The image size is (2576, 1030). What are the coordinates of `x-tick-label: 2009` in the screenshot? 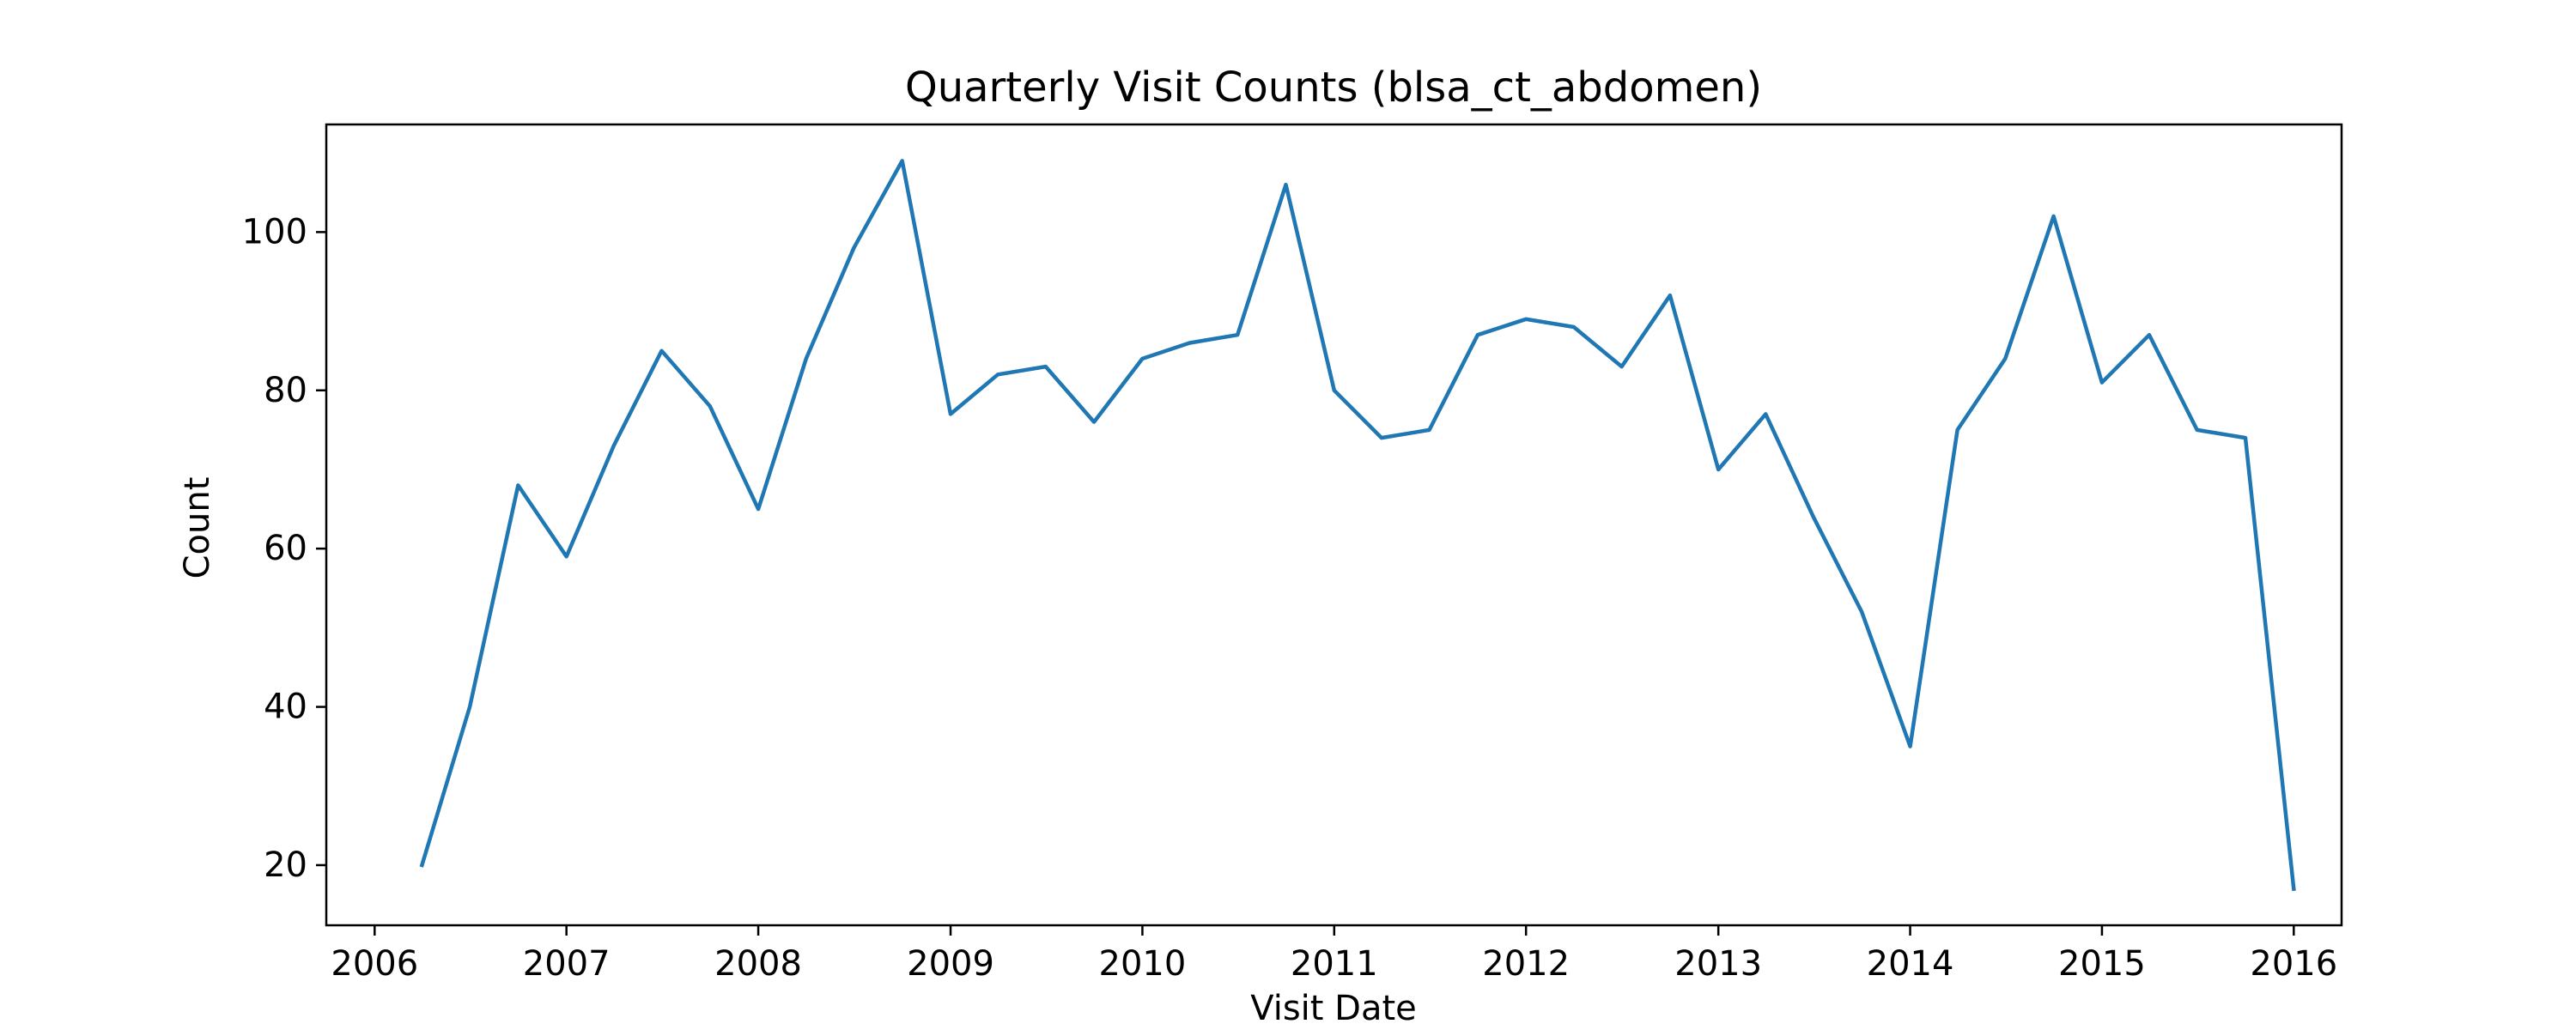 It's located at (951, 964).